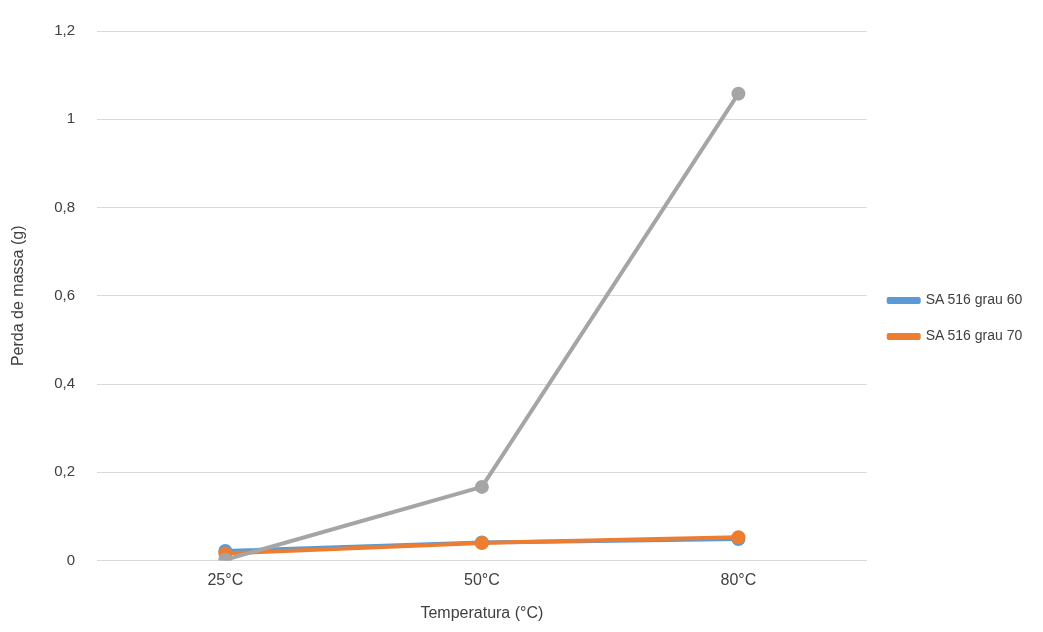 This screenshot has width=1043, height=632. What do you see at coordinates (738, 579) in the screenshot?
I see `x-tick-label: 80°C` at bounding box center [738, 579].